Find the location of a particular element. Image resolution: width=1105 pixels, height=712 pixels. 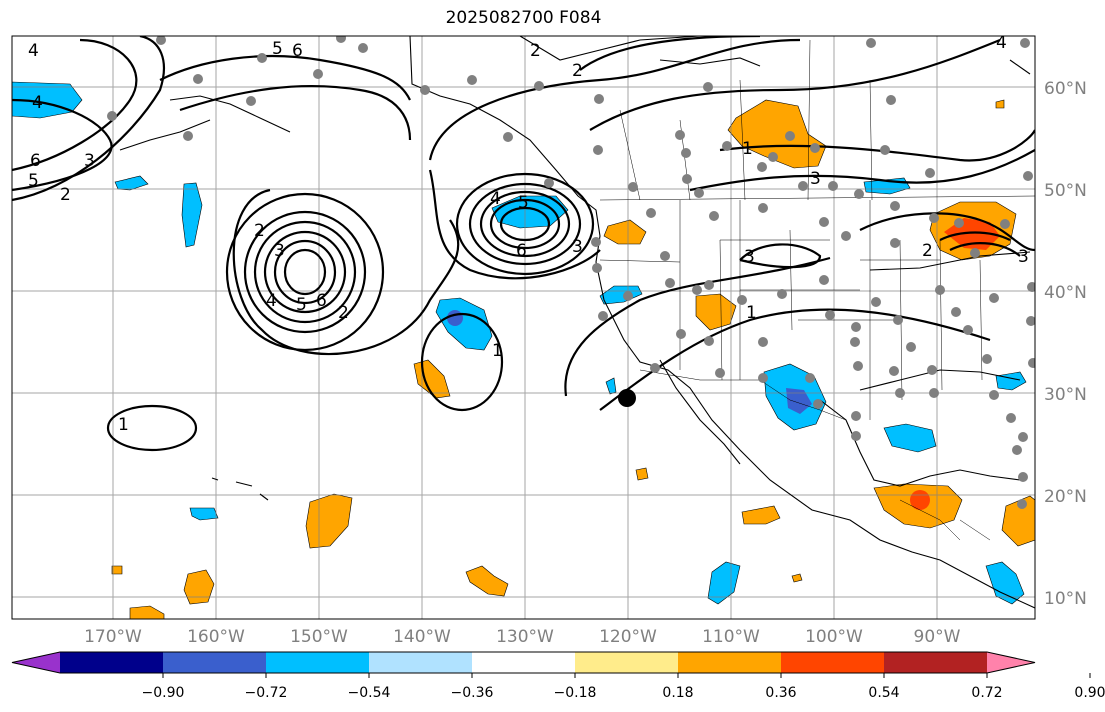

lon-label: 160°W is located at coordinates (216, 637).